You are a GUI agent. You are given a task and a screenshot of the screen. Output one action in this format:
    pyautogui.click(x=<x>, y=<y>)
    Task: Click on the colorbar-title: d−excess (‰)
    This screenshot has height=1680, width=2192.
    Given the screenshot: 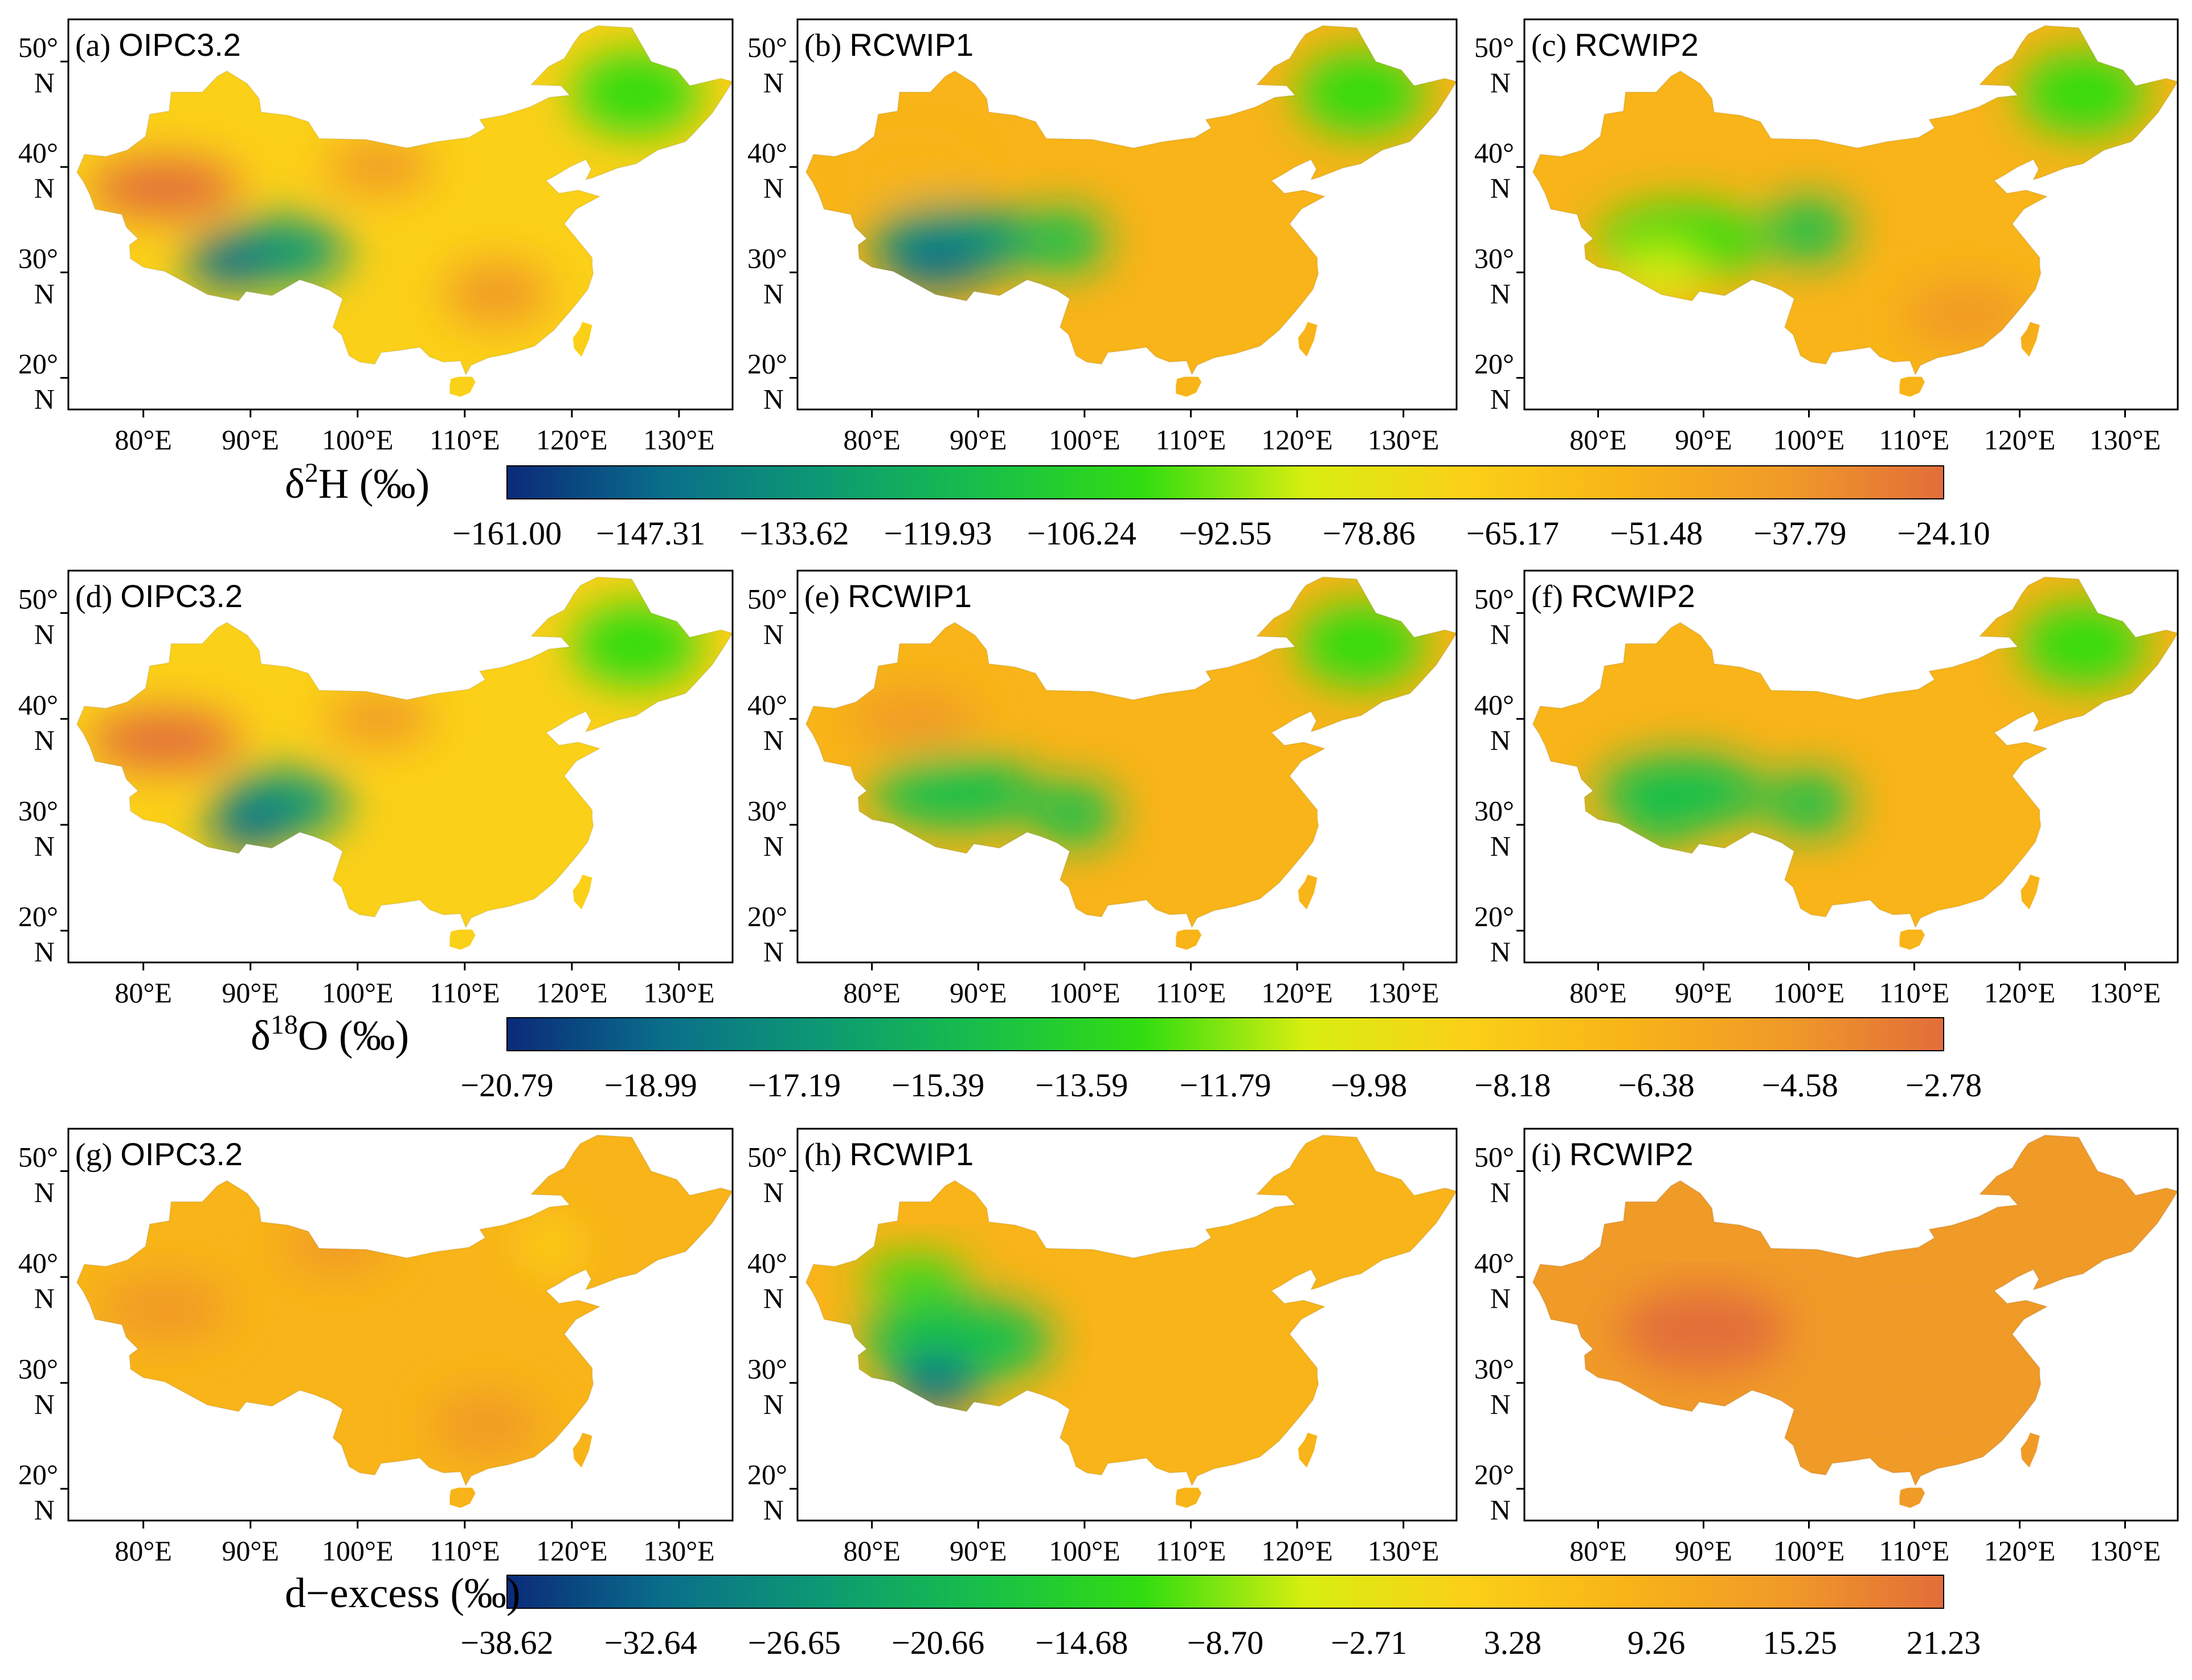 What is the action you would take?
    pyautogui.click(x=403, y=1593)
    